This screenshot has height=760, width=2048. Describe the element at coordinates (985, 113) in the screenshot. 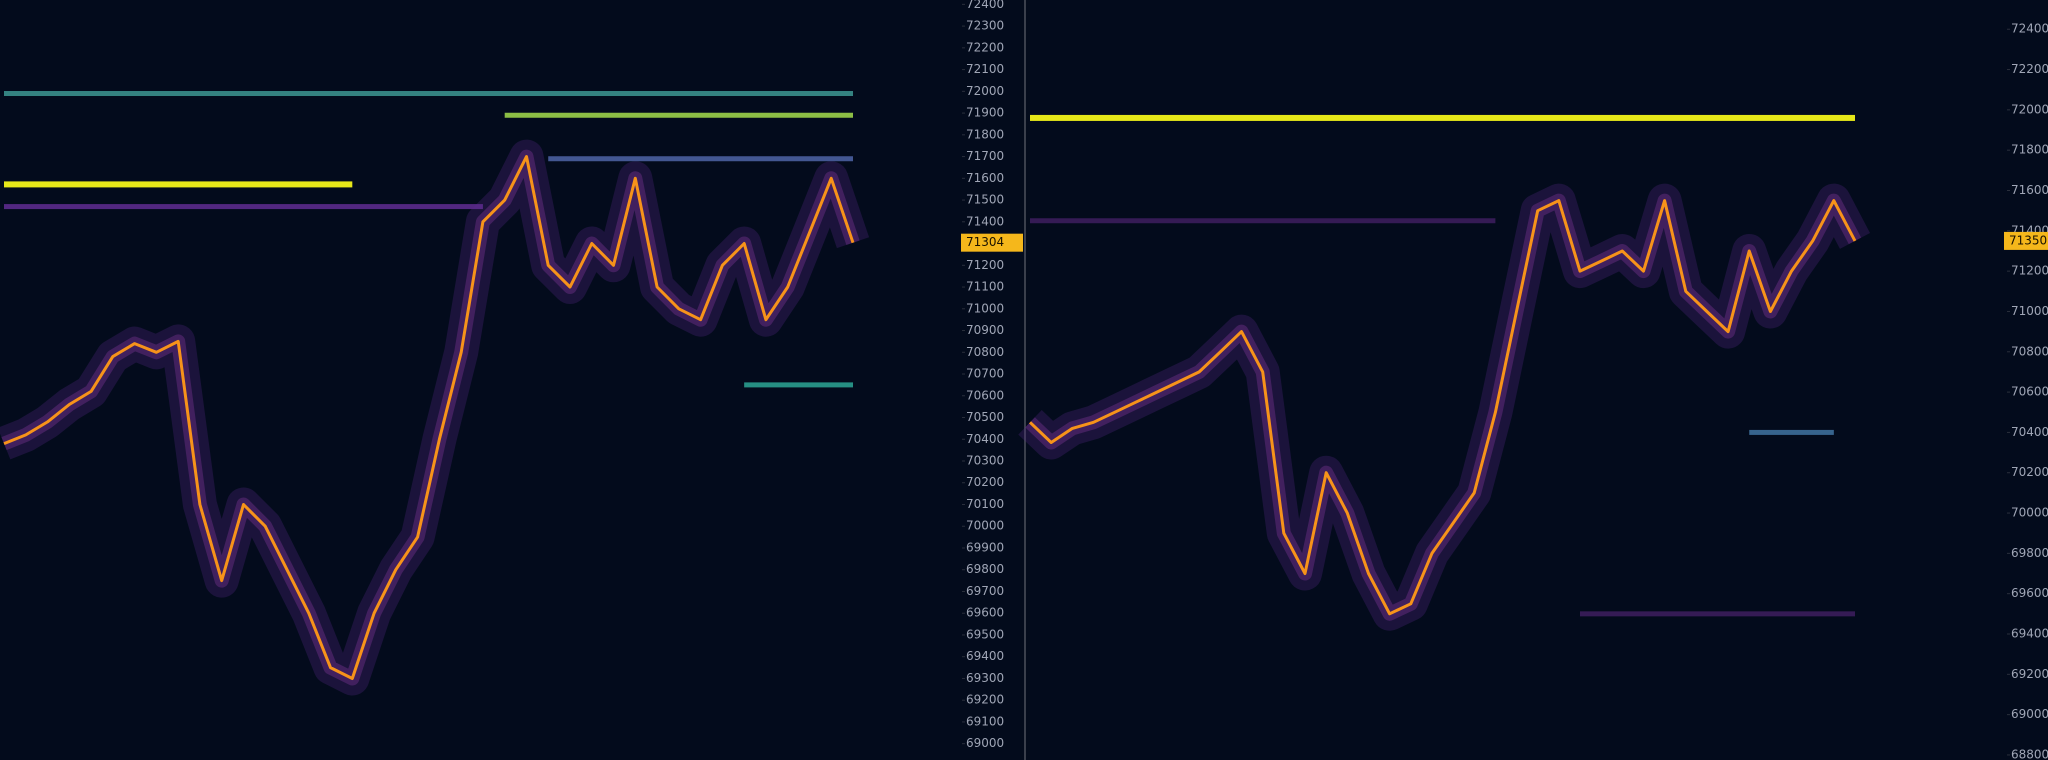

I see `y-tick-label: 71900` at that location.